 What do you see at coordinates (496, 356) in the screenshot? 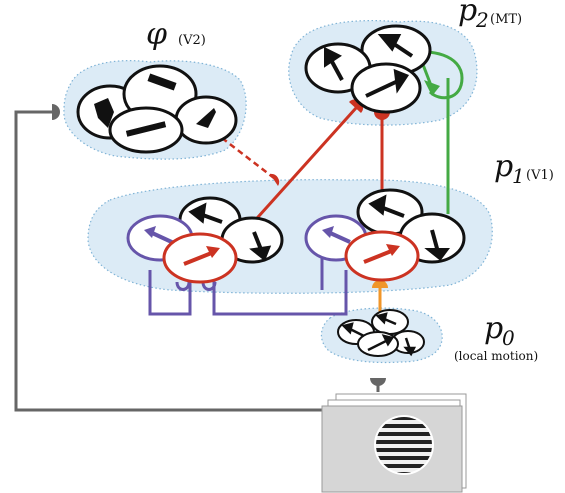
I see `svg-text: (local motion)` at bounding box center [496, 356].